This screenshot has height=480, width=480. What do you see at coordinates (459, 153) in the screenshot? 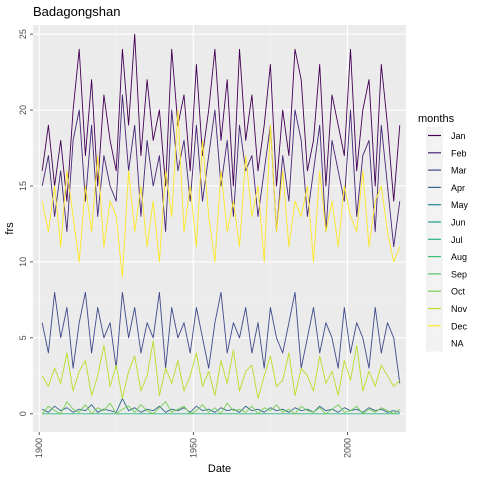
I see `legend-label: Feb` at bounding box center [459, 153].